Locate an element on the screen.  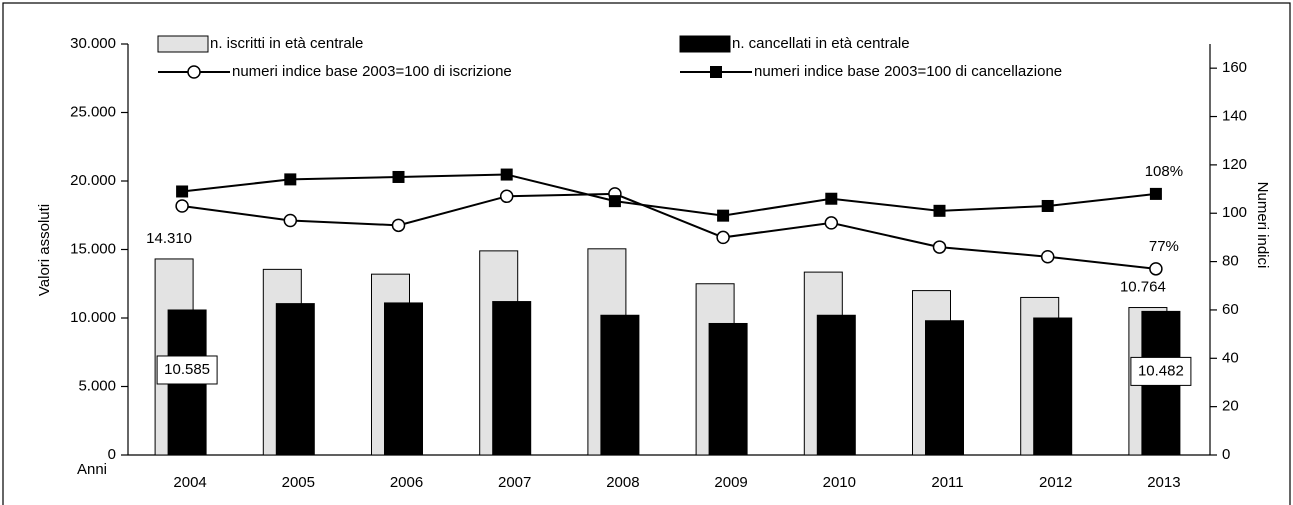
data-label: 10.482 is located at coordinates (1161, 370).